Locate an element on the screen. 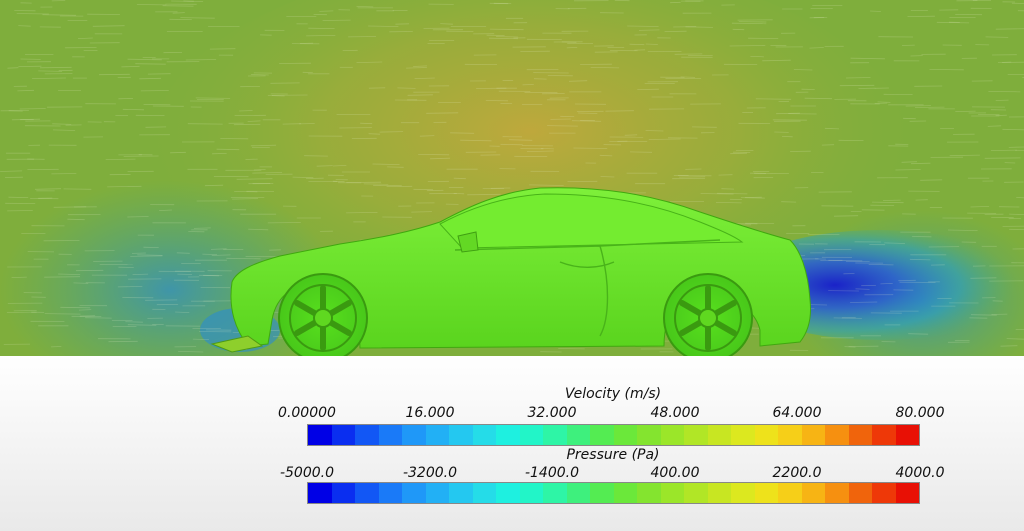 The width and height of the screenshot is (1024, 531). car-door-line is located at coordinates (587, 288).